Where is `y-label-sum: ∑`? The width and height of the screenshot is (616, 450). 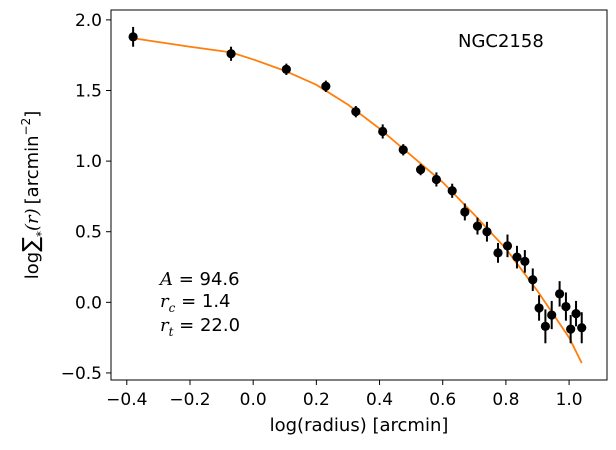 y-label-sum: ∑ is located at coordinates (31, 244).